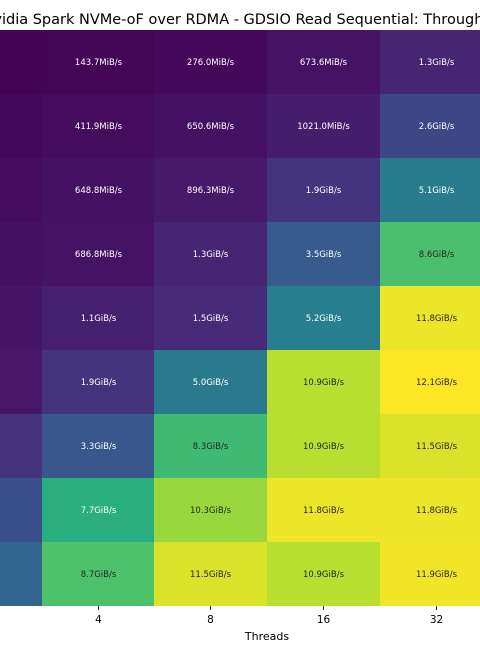 This screenshot has height=650, width=480. I want to click on cell-value-label: 3.3GiB/s, so click(99, 447).